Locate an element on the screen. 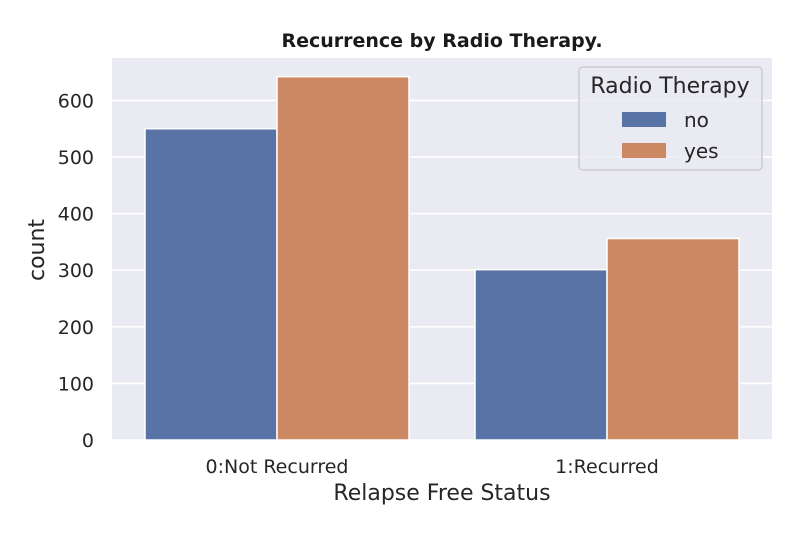  y-axis-label: count is located at coordinates (37, 250).